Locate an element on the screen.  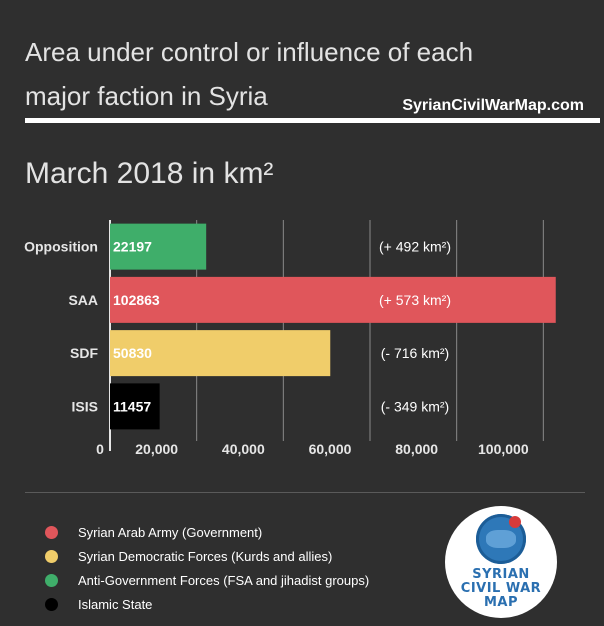
category-label: Opposition is located at coordinates (61, 247).